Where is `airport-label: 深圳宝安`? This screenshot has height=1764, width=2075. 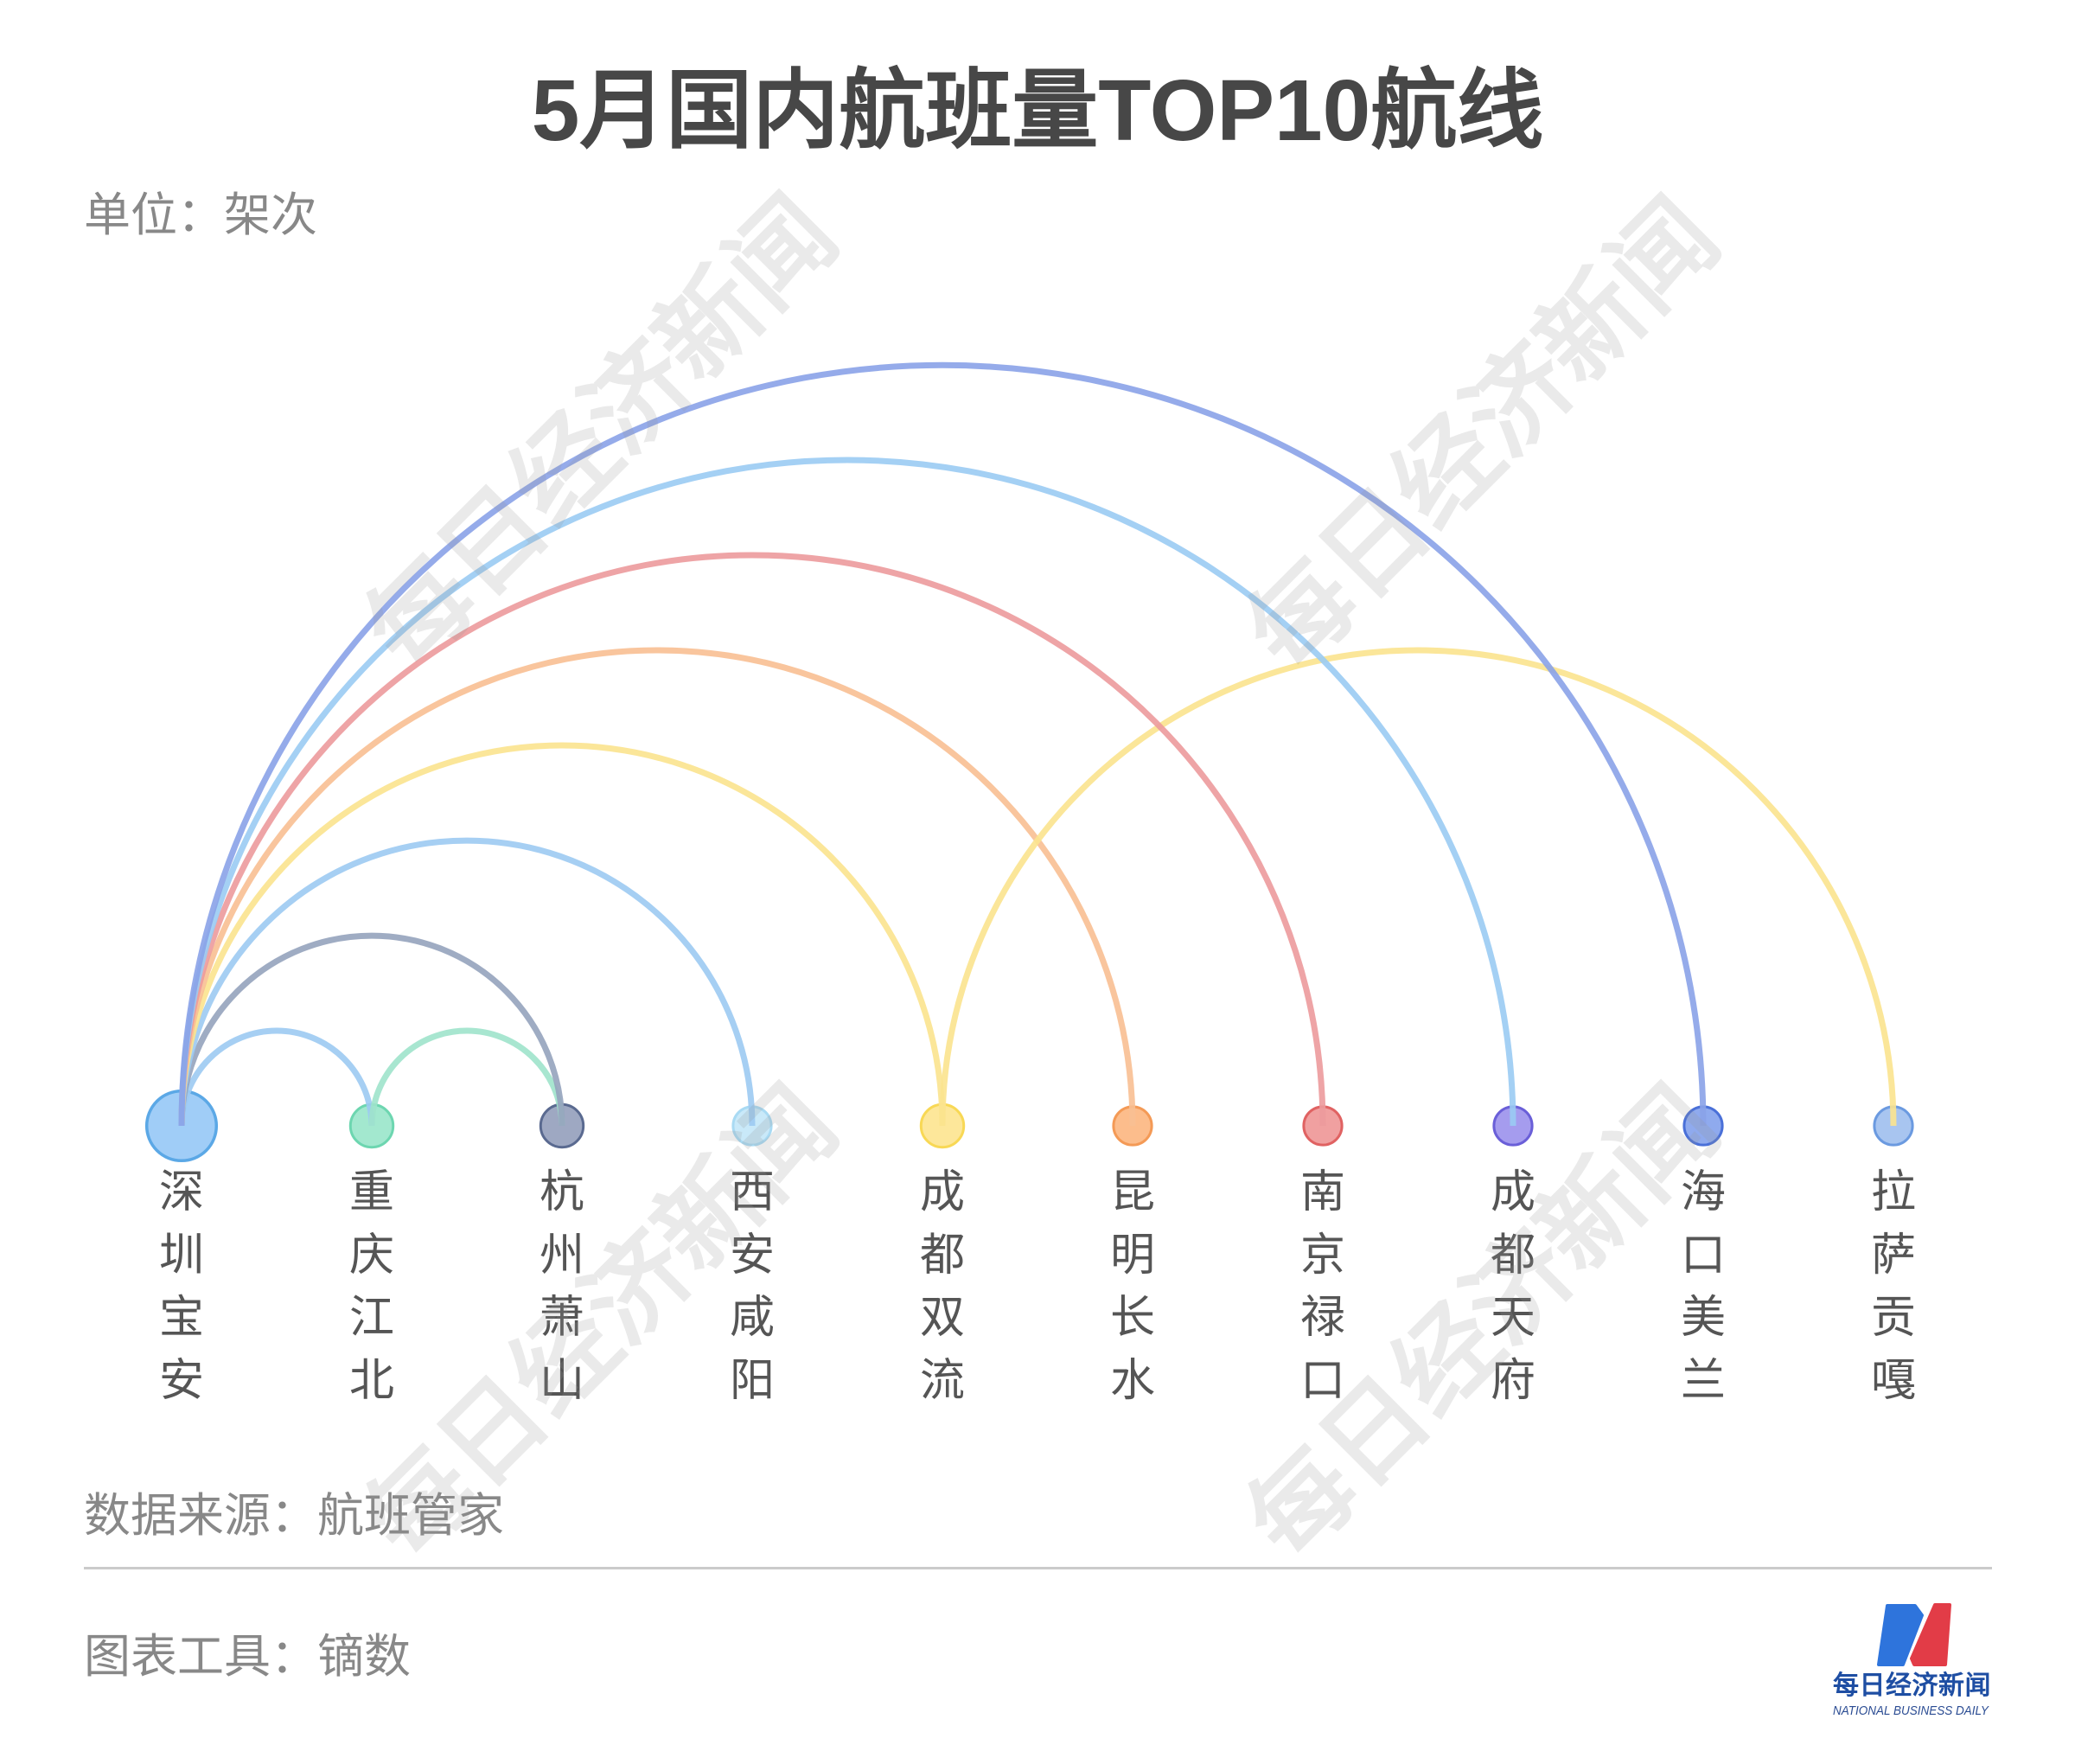 airport-label: 深圳宝安 is located at coordinates (181, 1286).